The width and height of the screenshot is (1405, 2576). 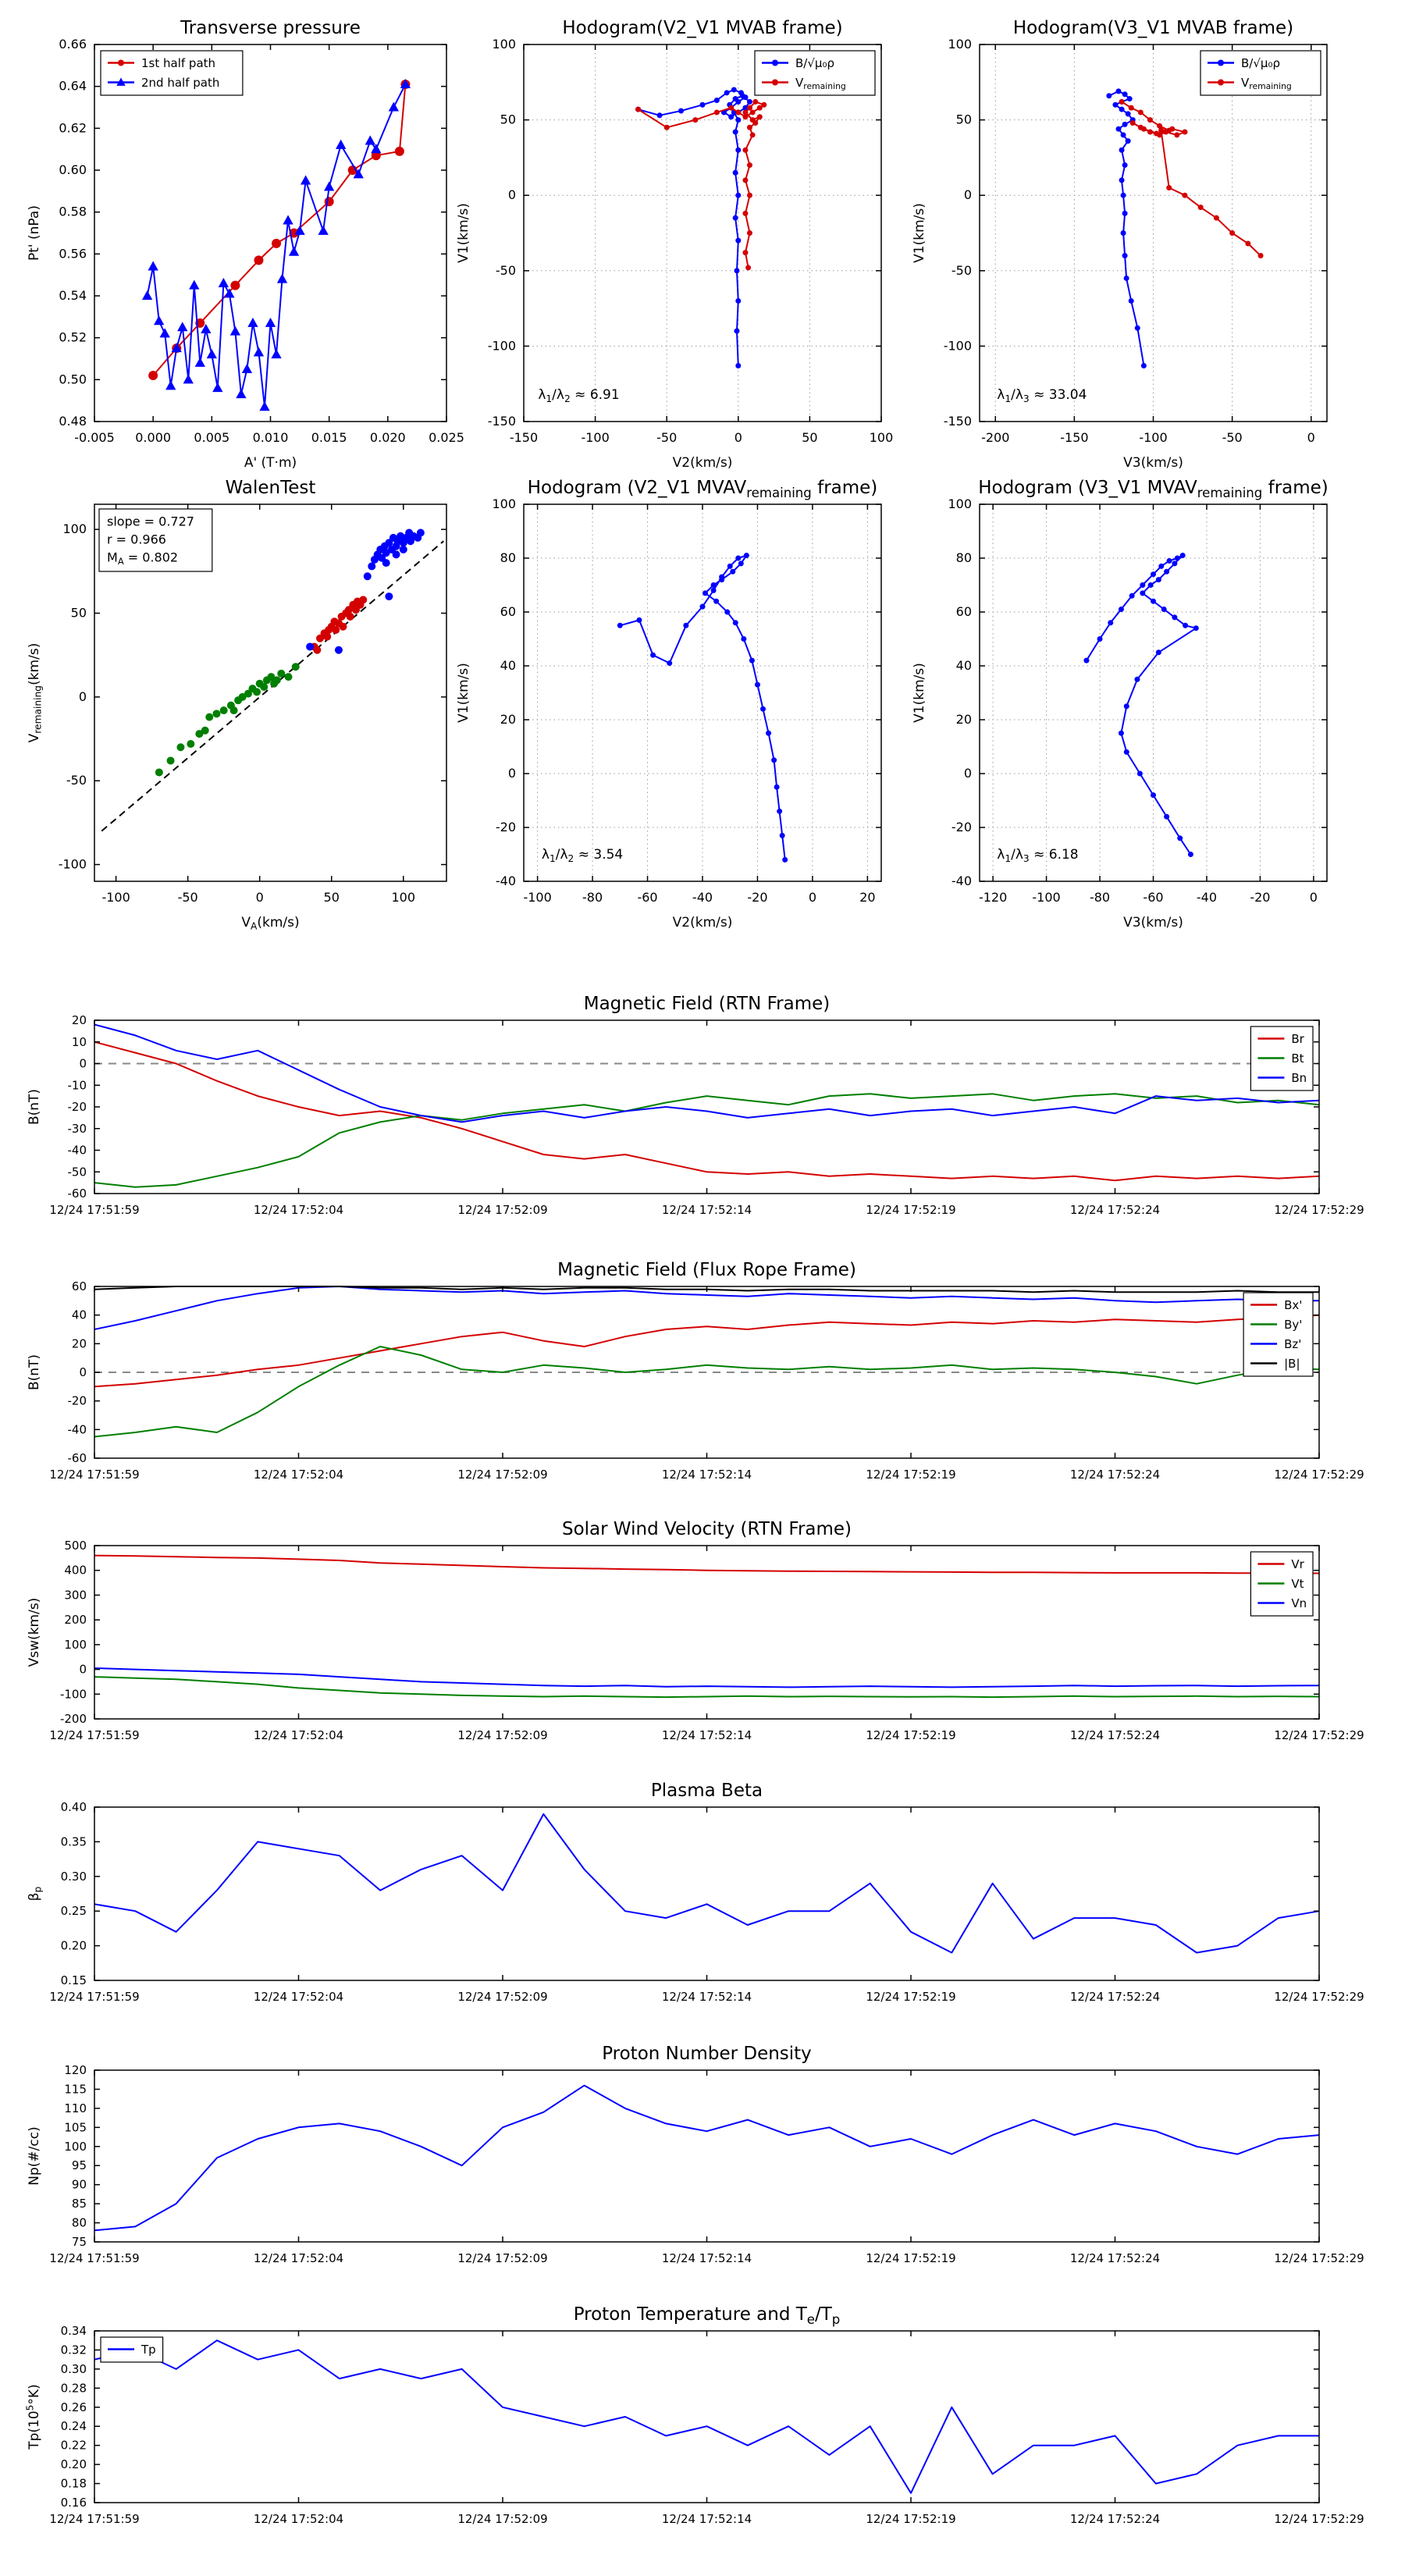 What do you see at coordinates (298, 1997) in the screenshot?
I see `x-tick-label: 12/24 17:52:04` at bounding box center [298, 1997].